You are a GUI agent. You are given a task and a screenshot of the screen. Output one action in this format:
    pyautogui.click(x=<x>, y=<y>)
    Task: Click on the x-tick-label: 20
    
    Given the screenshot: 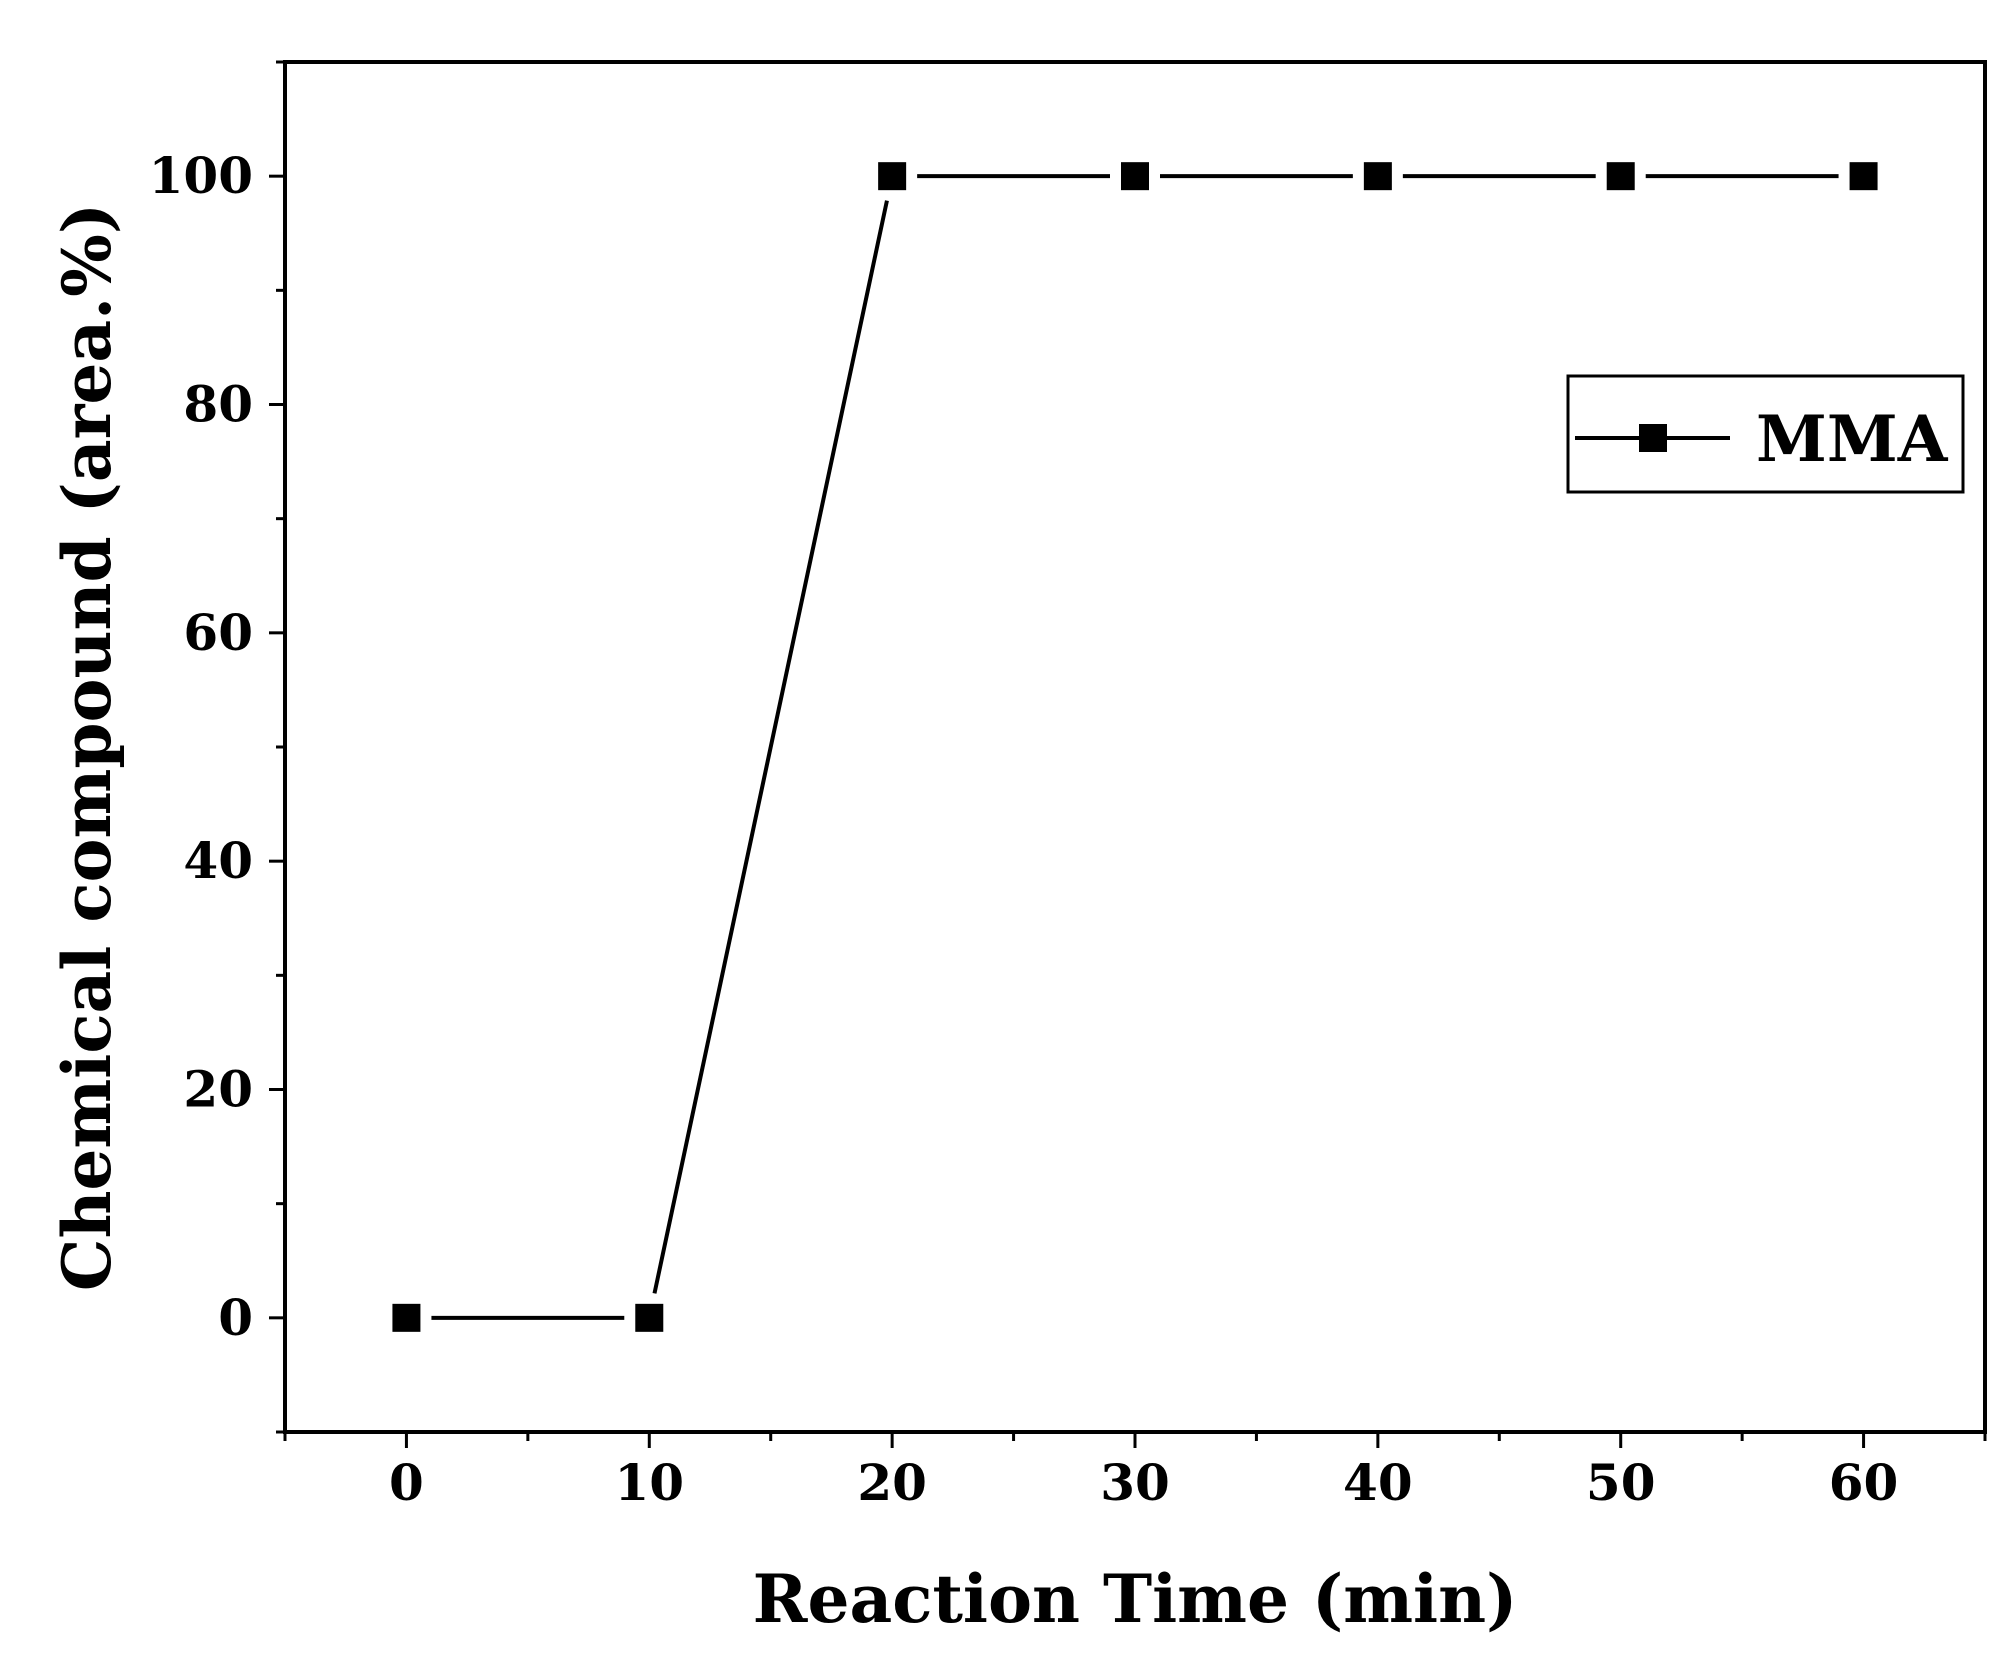 What is the action you would take?
    pyautogui.click(x=892, y=1482)
    